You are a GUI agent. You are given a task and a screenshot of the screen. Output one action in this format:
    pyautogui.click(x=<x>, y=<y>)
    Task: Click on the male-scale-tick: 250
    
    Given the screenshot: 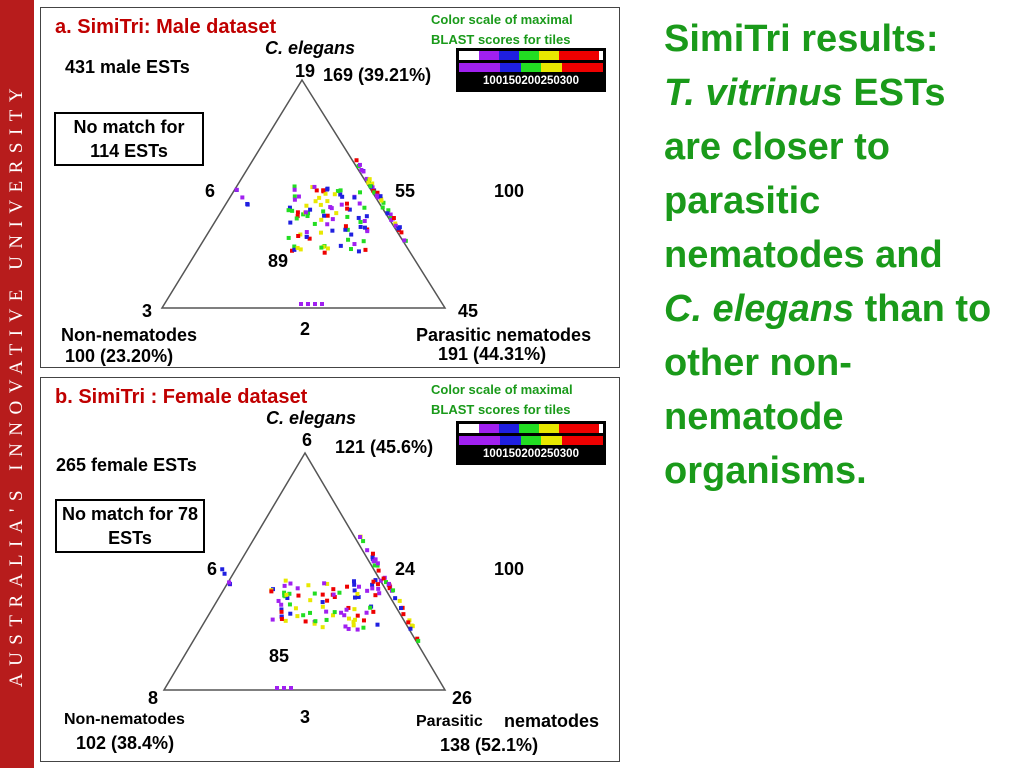 What is the action you would take?
    pyautogui.click(x=550, y=81)
    